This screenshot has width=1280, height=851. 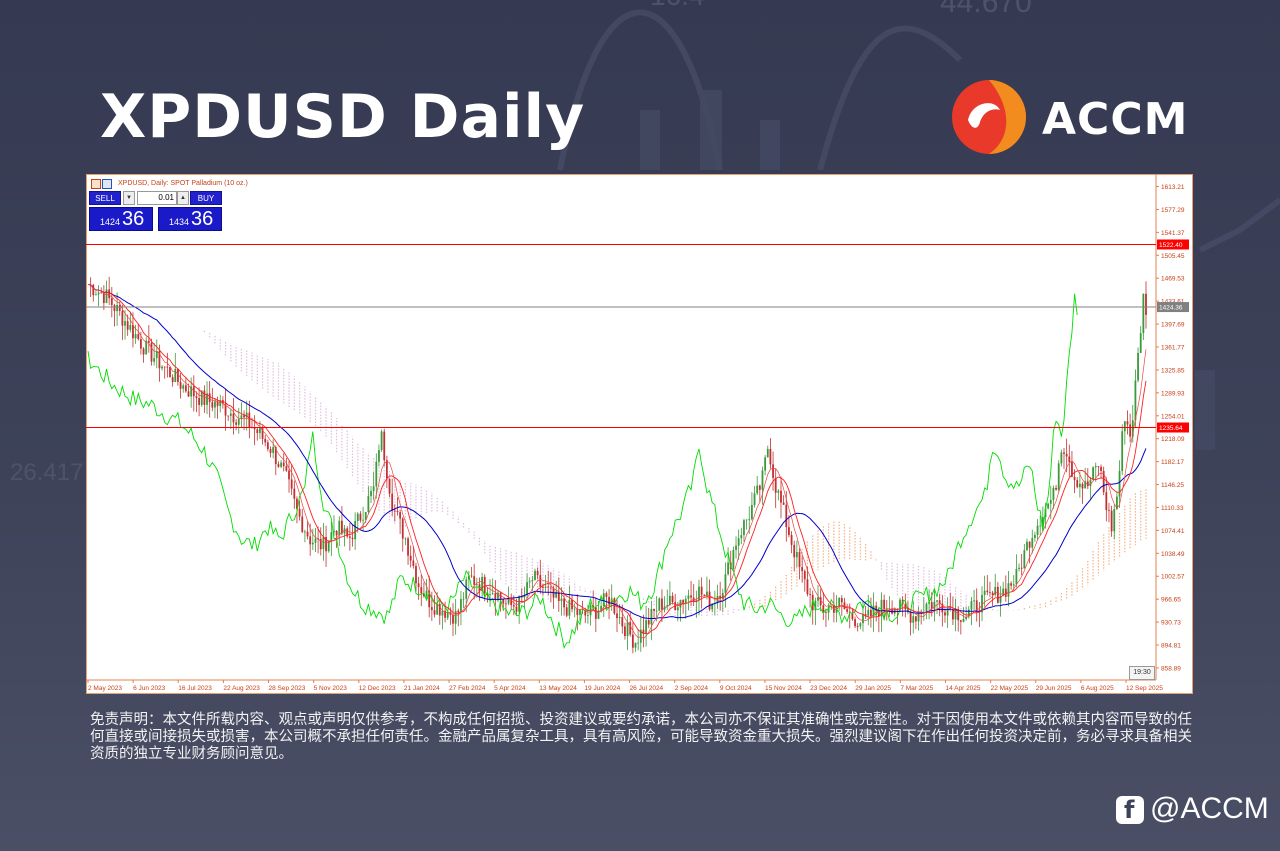 I want to click on lot-decrease-icon: ▼, so click(x=129, y=198).